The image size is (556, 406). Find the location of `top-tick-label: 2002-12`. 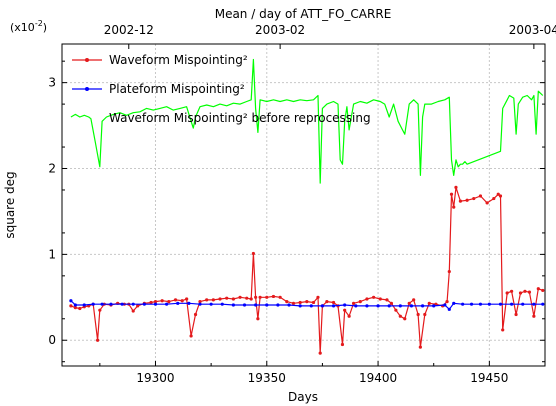

top-tick-label: 2002-12 is located at coordinates (129, 30).